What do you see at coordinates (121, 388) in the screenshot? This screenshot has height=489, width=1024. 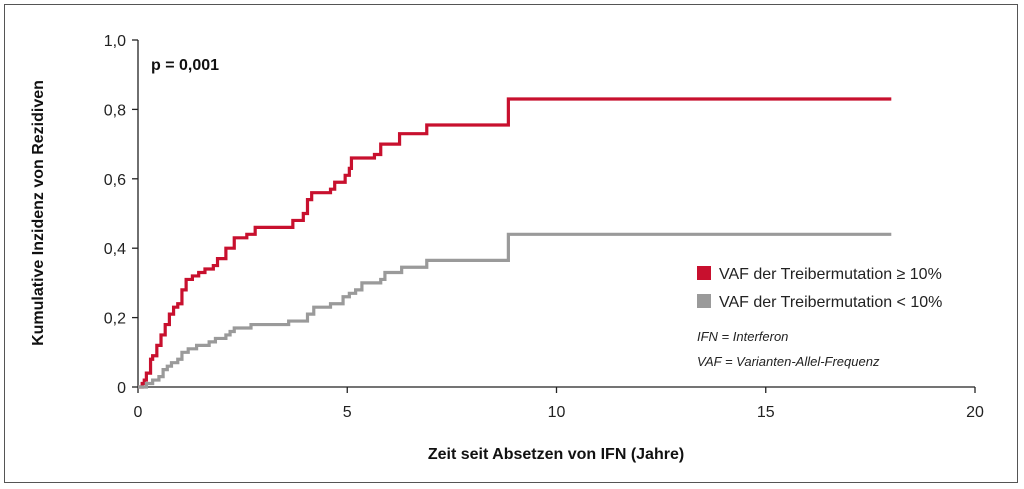 I see `y-tick-label: 0` at bounding box center [121, 388].